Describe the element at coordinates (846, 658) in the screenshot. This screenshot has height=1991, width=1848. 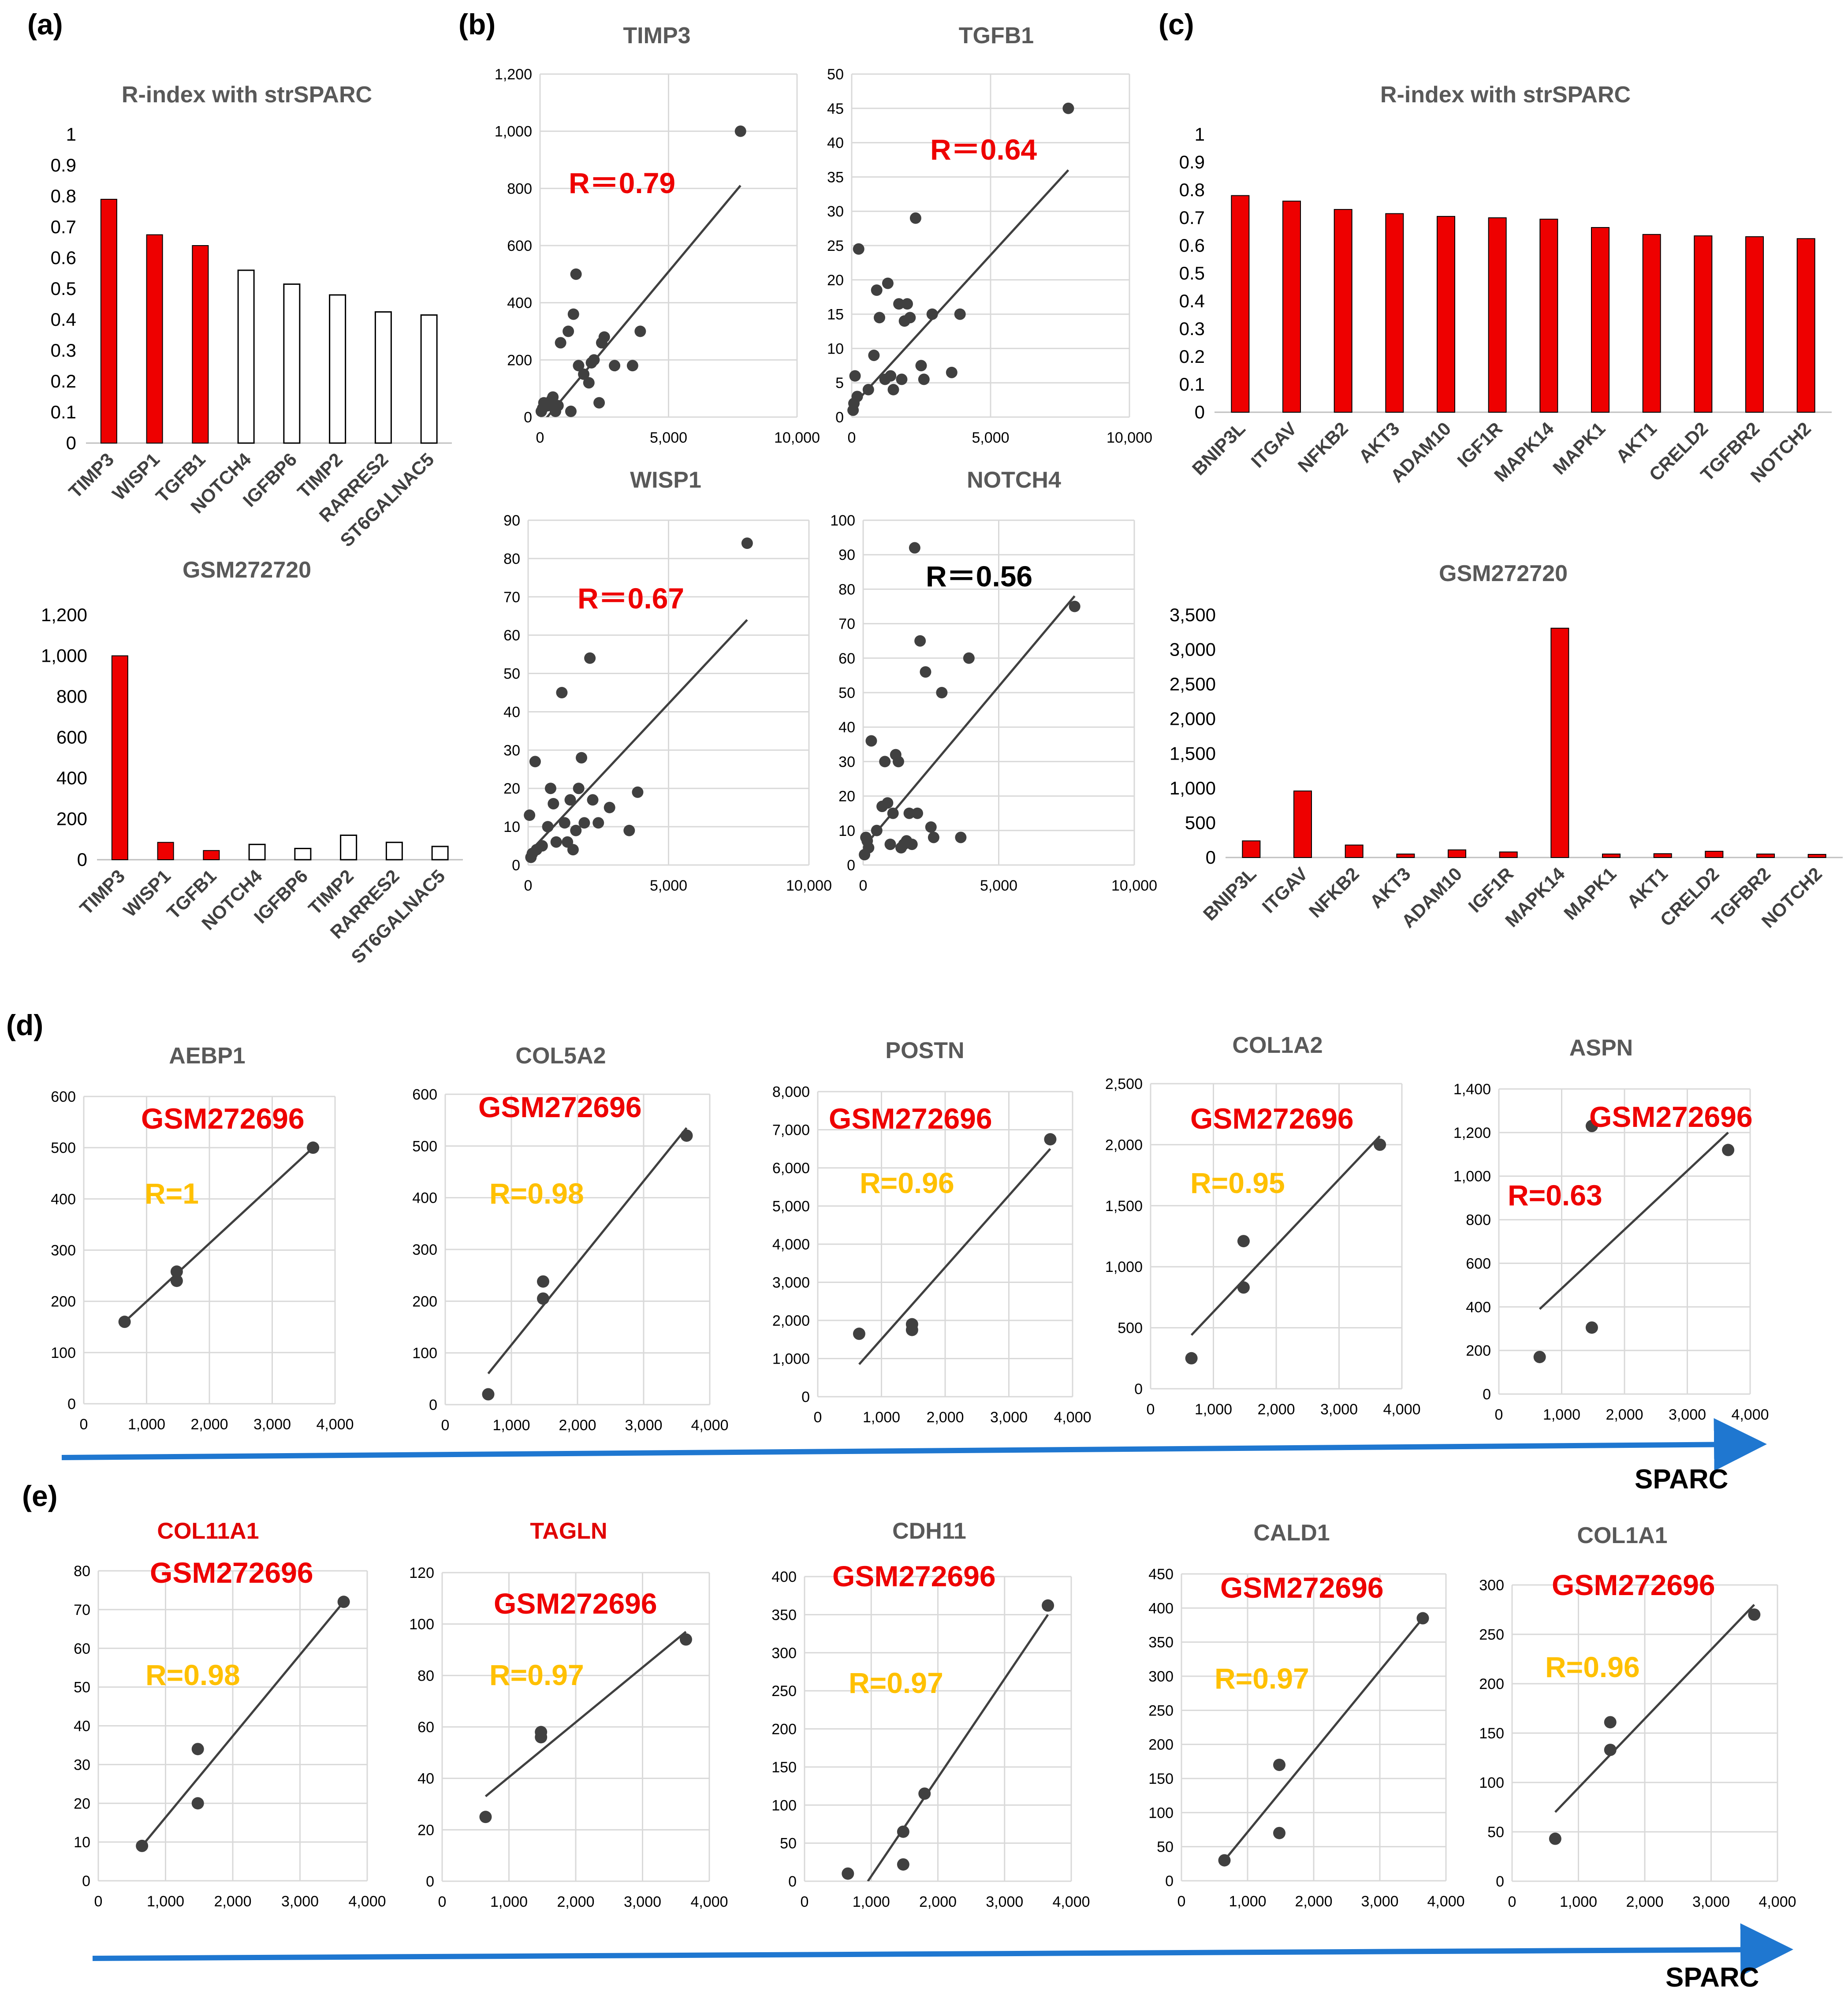
I see `y-tick-label: 60` at that location.